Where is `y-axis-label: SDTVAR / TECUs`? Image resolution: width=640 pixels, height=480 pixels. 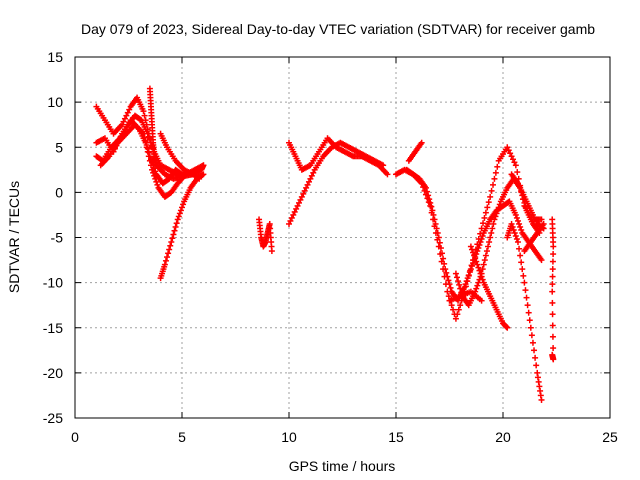
y-axis-label: SDTVAR / TECUs is located at coordinates (14, 237).